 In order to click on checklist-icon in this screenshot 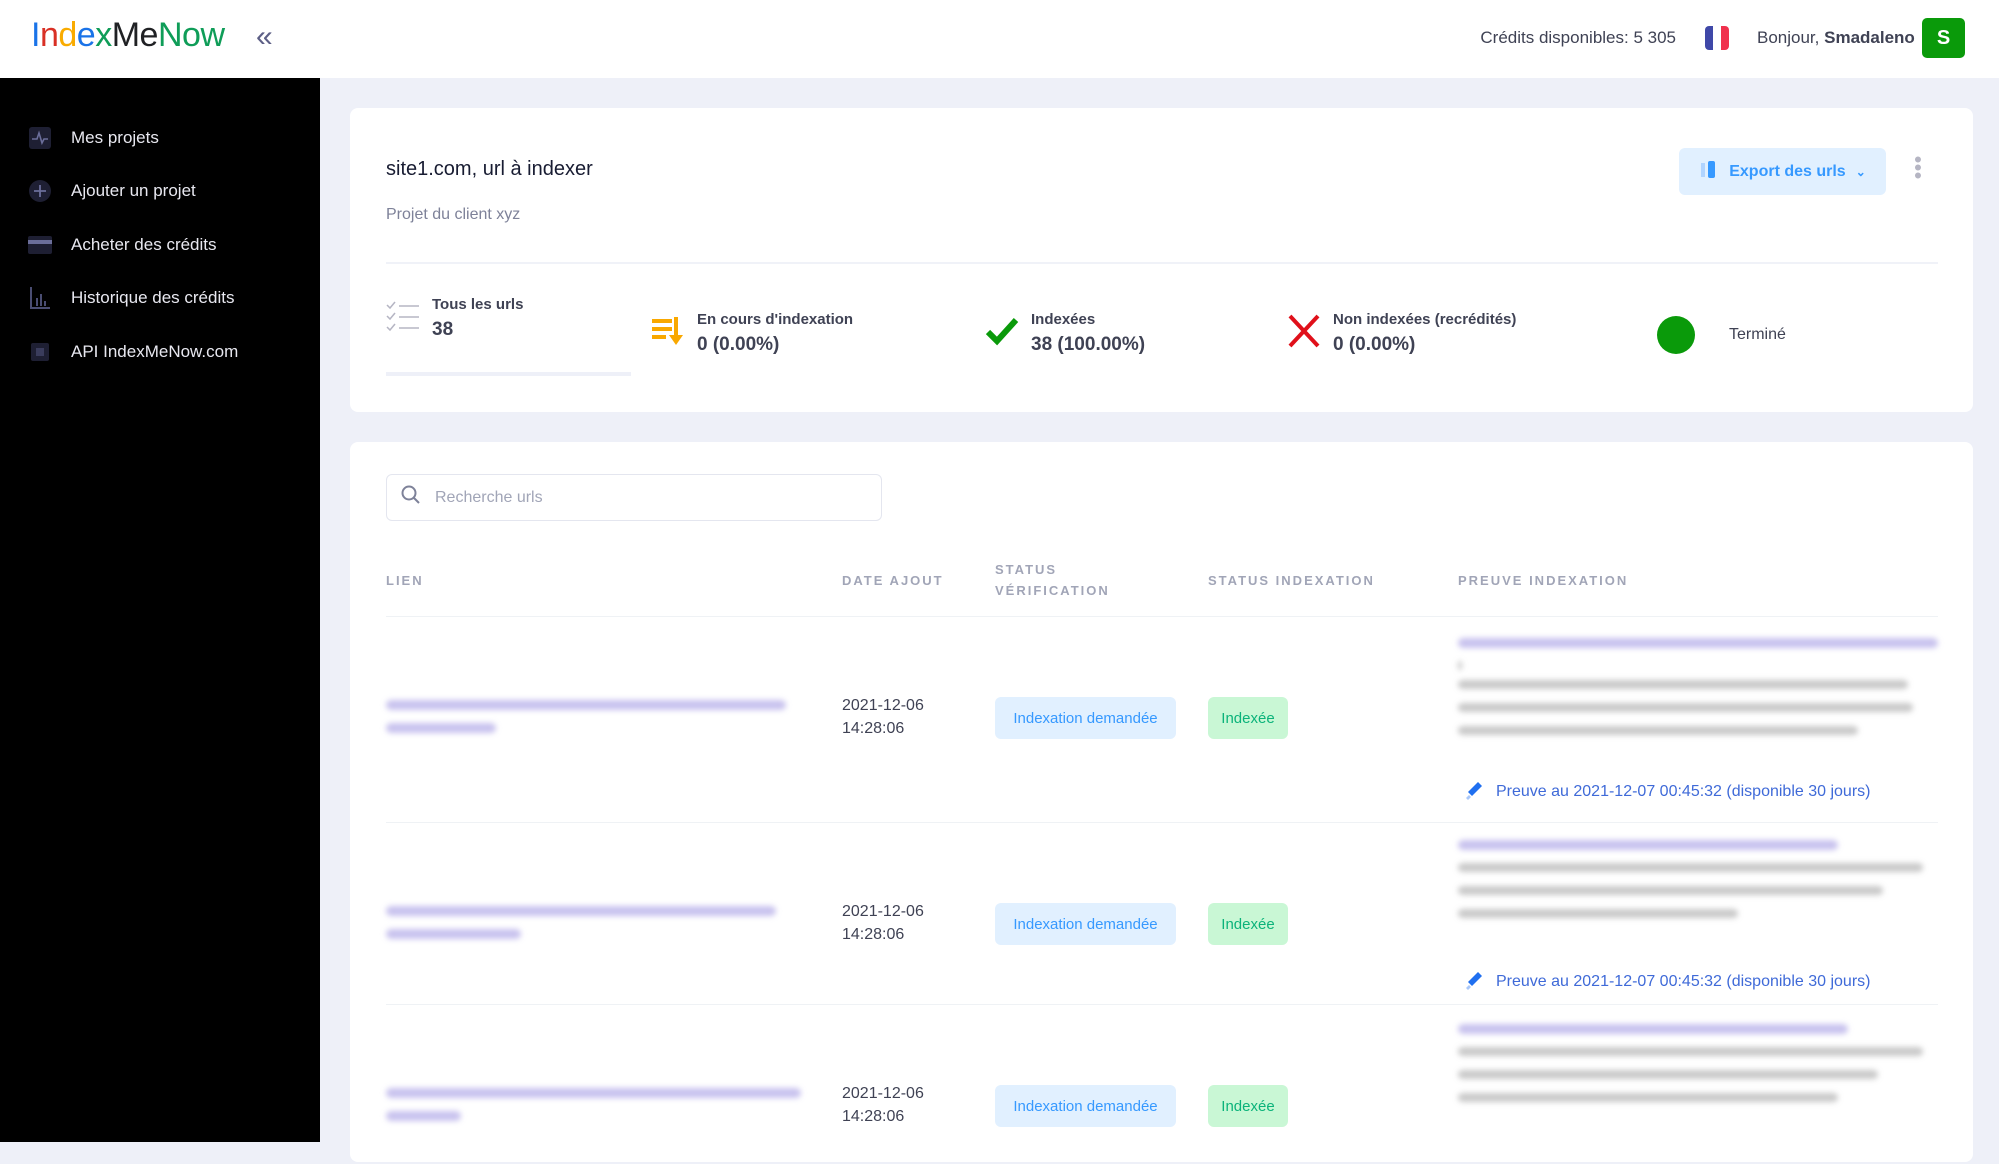, I will do `click(403, 318)`.